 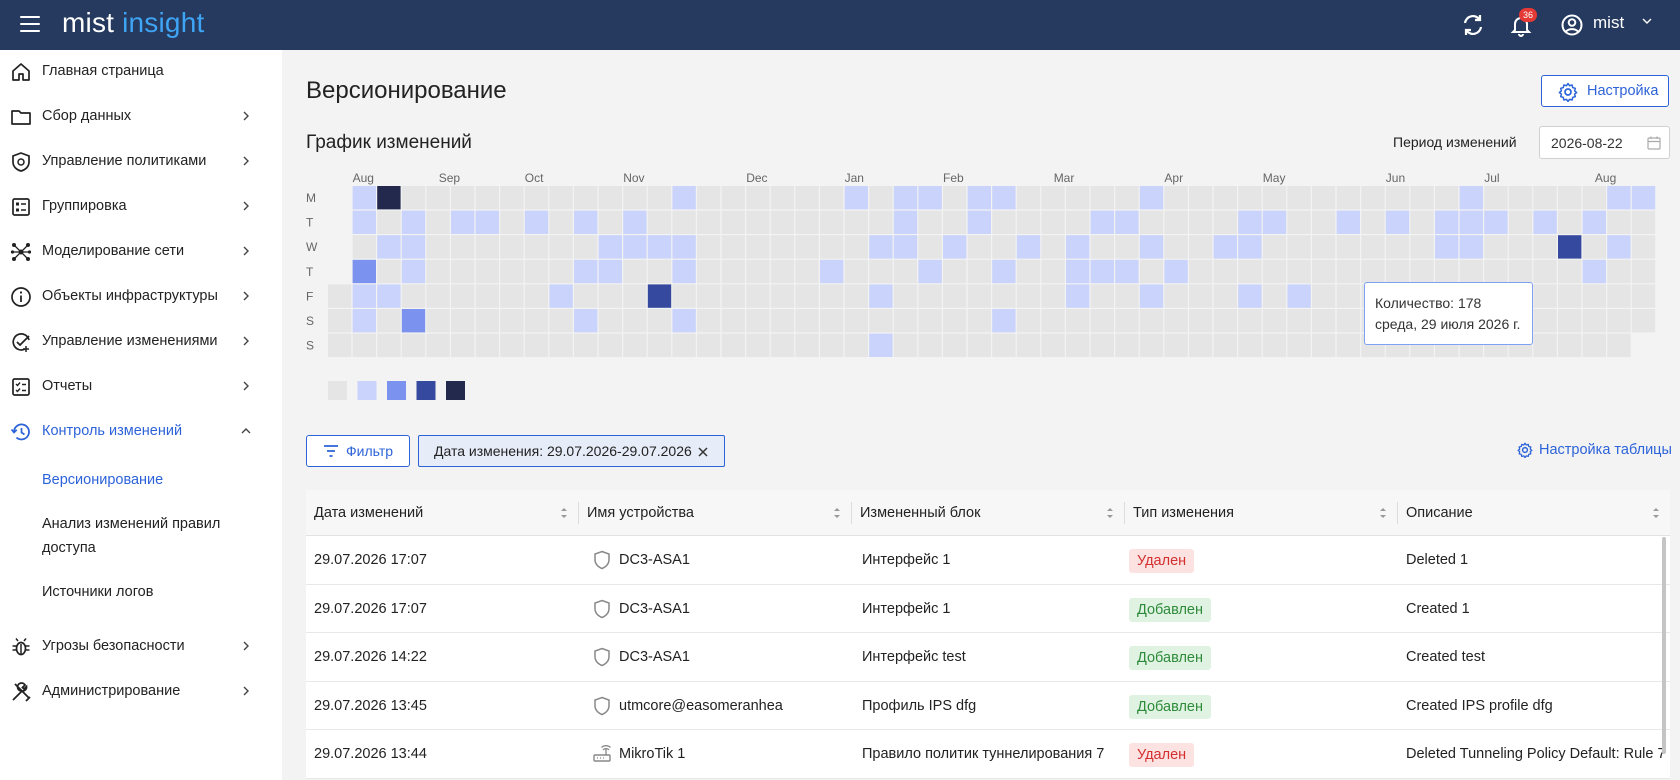 I want to click on sidebar-item-reports: Отчеты, so click(x=141, y=387).